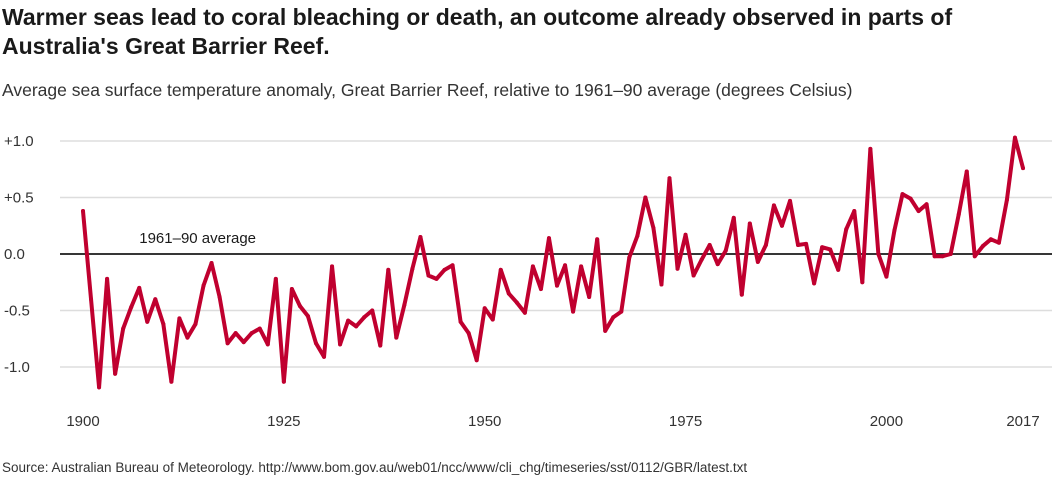  Describe the element at coordinates (82, 421) in the screenshot. I see `x-tick-label: 1900` at that location.